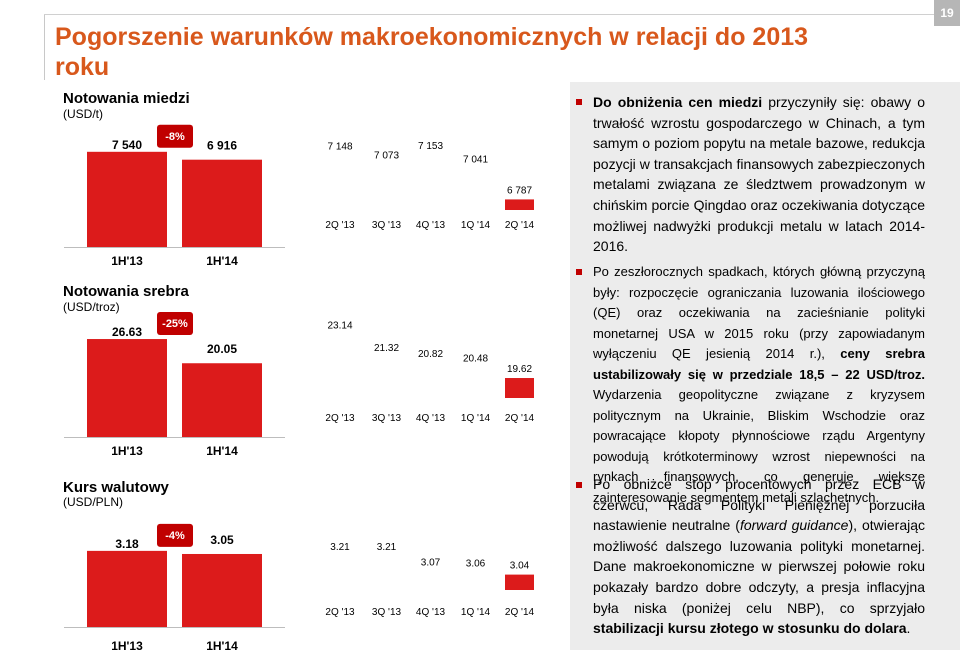 The width and height of the screenshot is (960, 654). I want to click on bar-value-label: 19.62, so click(519, 369).